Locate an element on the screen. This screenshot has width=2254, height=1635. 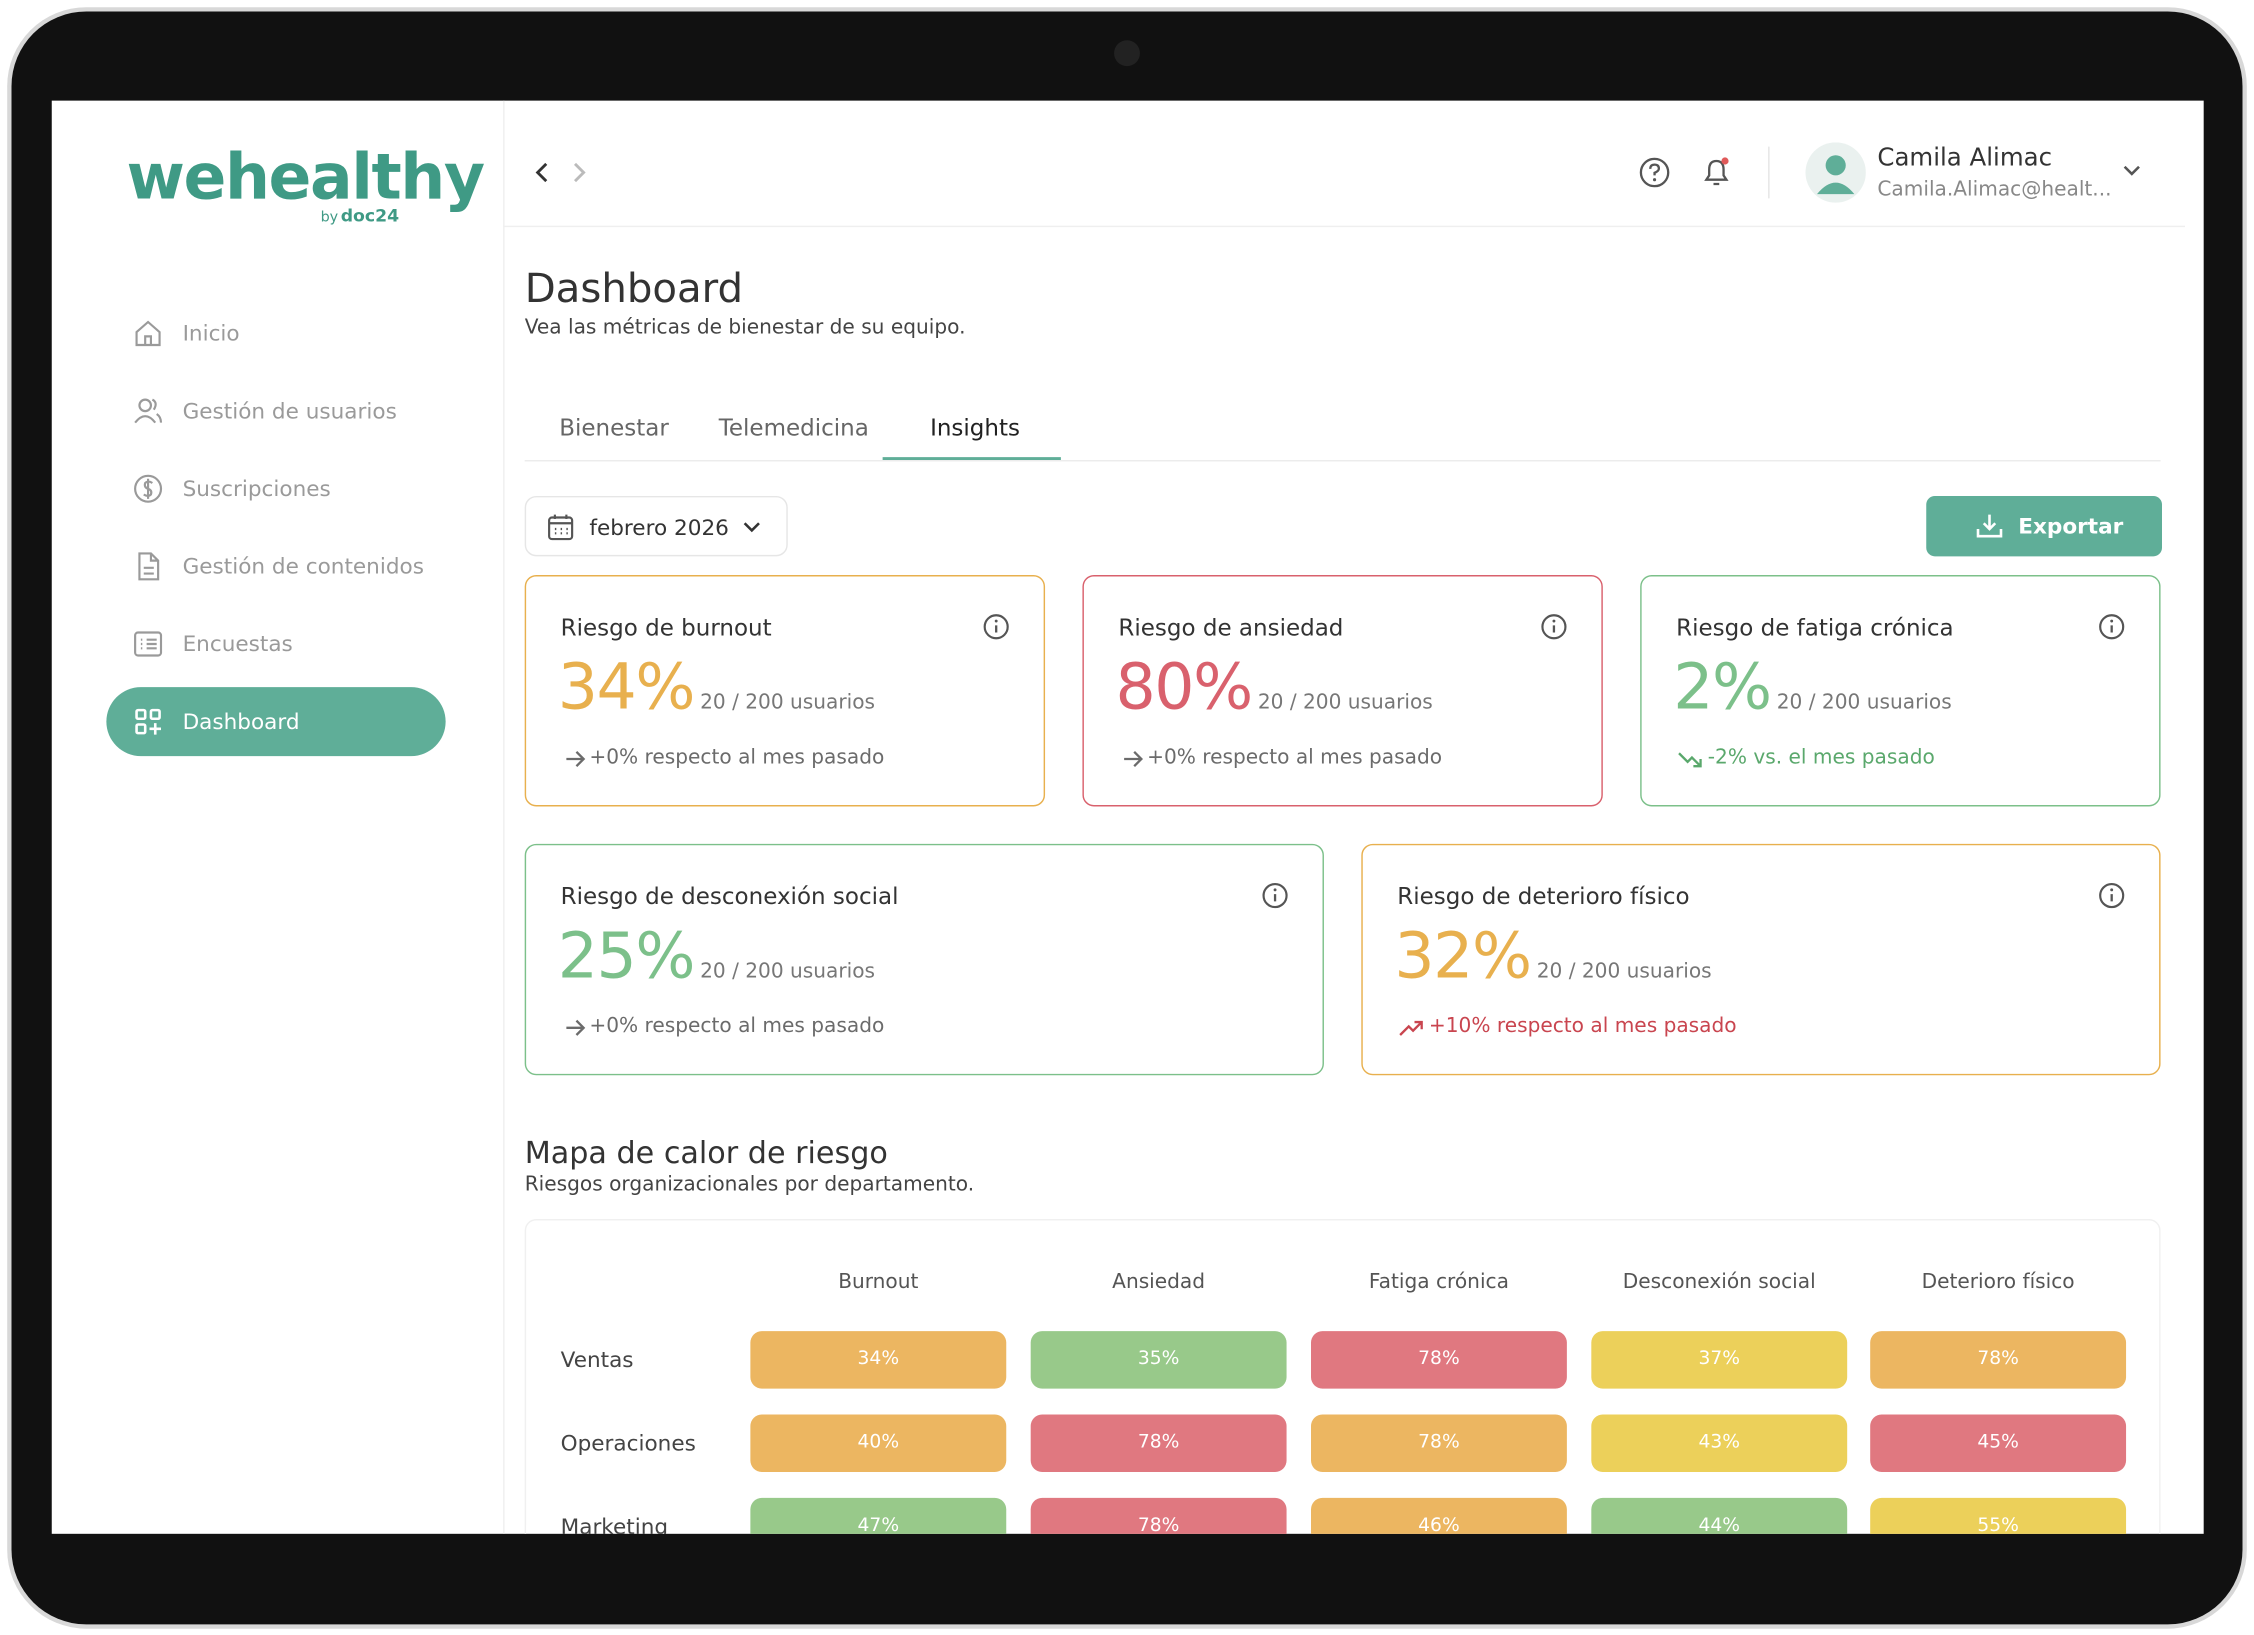
heatmap-cell: 37% is located at coordinates (1719, 1360).